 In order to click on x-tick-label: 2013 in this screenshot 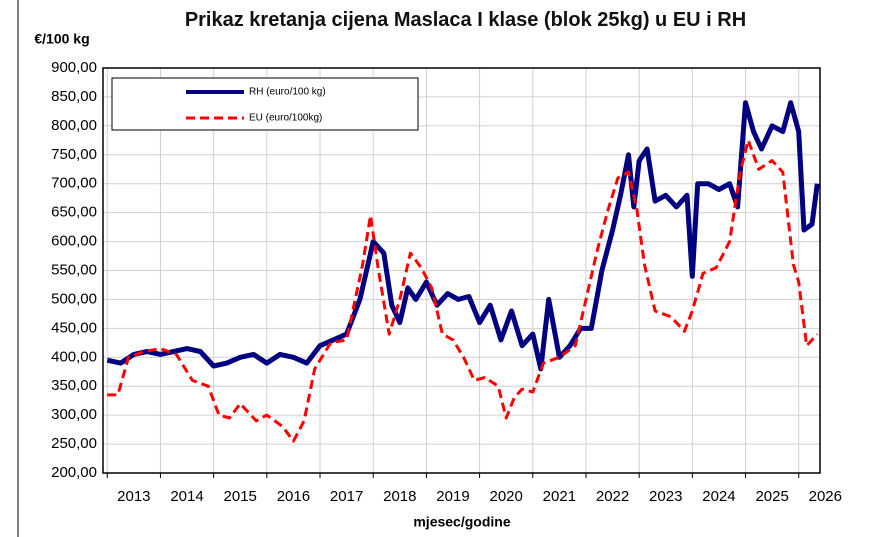, I will do `click(133, 496)`.